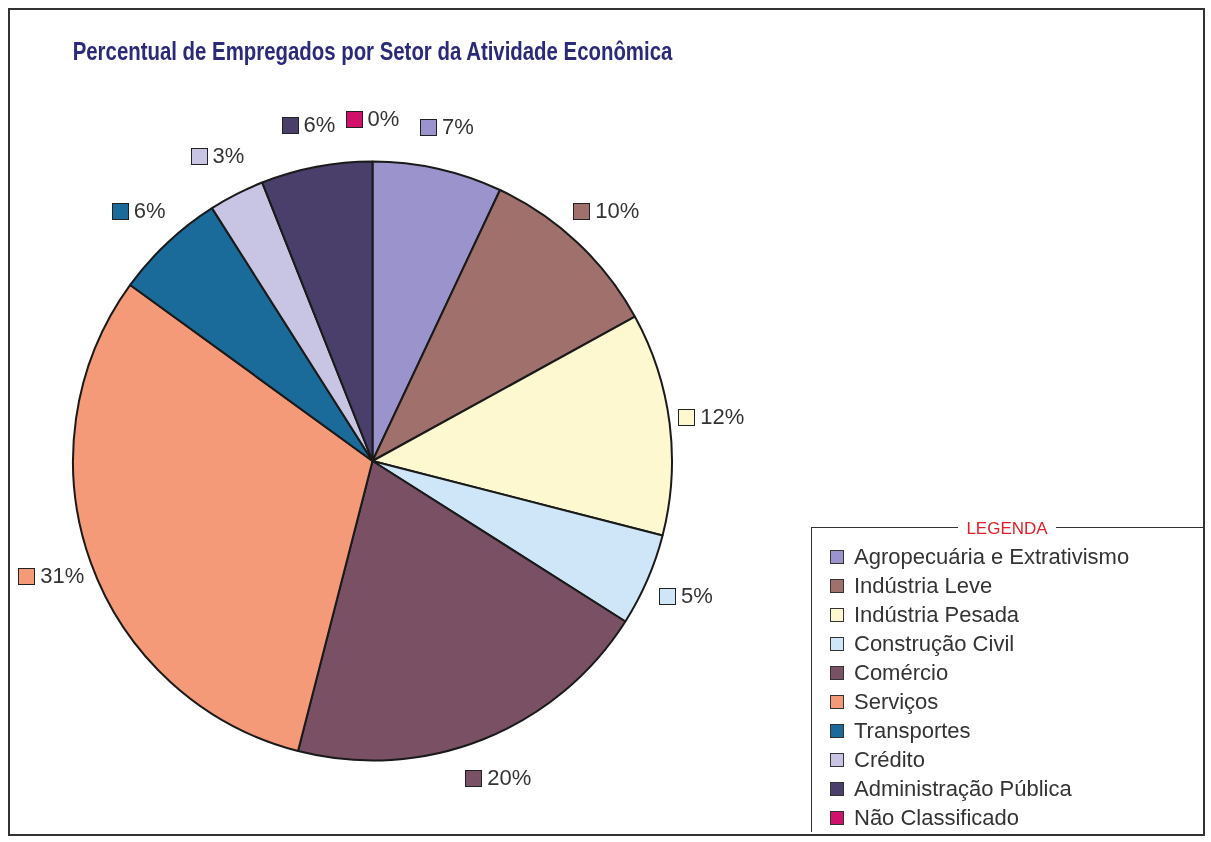  I want to click on data-label: 12%, so click(722, 417).